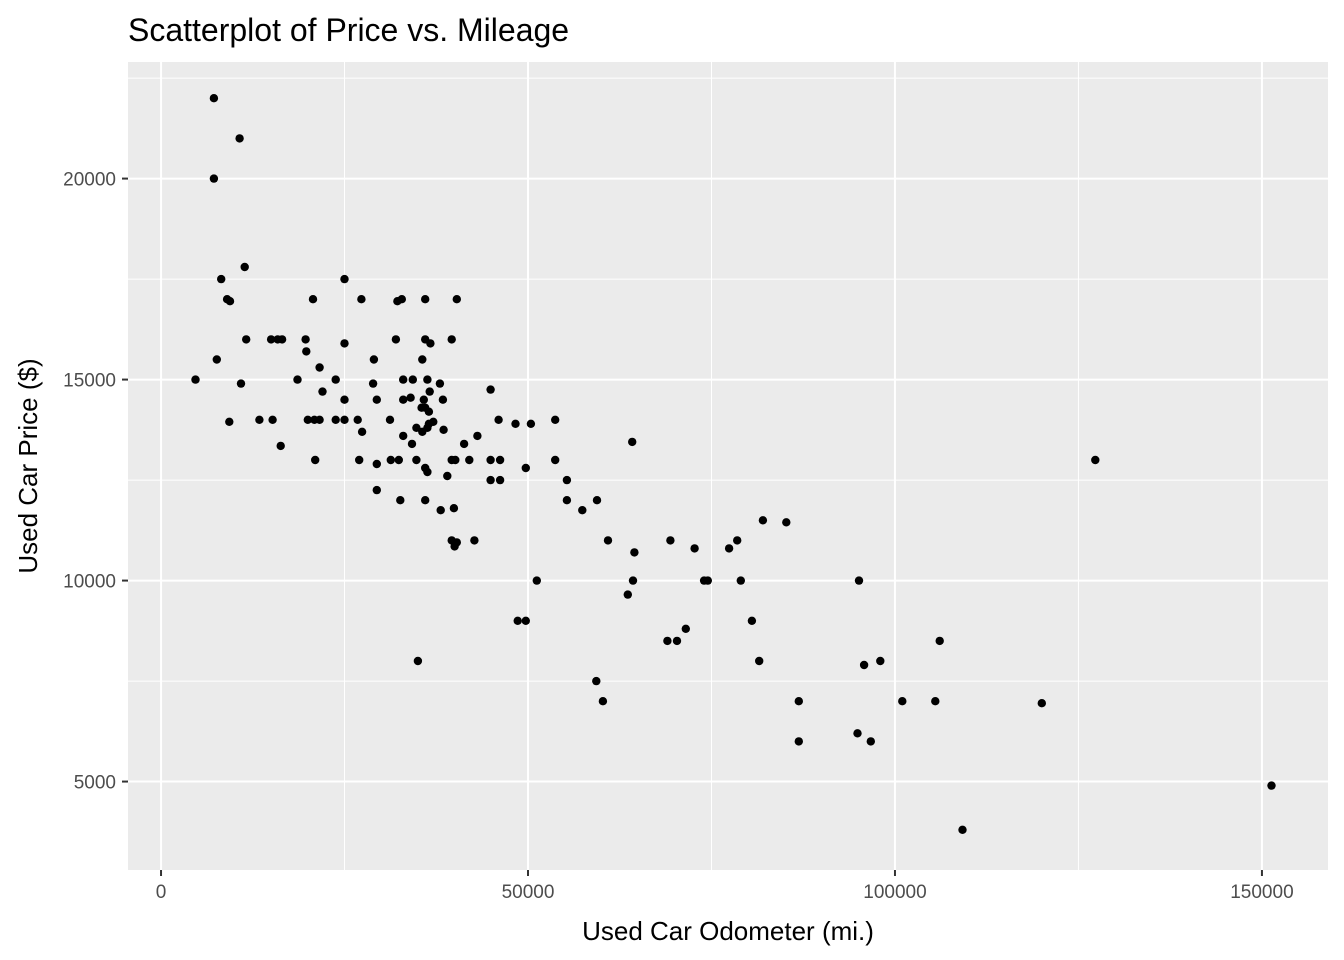 This screenshot has height=960, width=1344. Describe the element at coordinates (89, 582) in the screenshot. I see `y-tick-label: 10000` at that location.